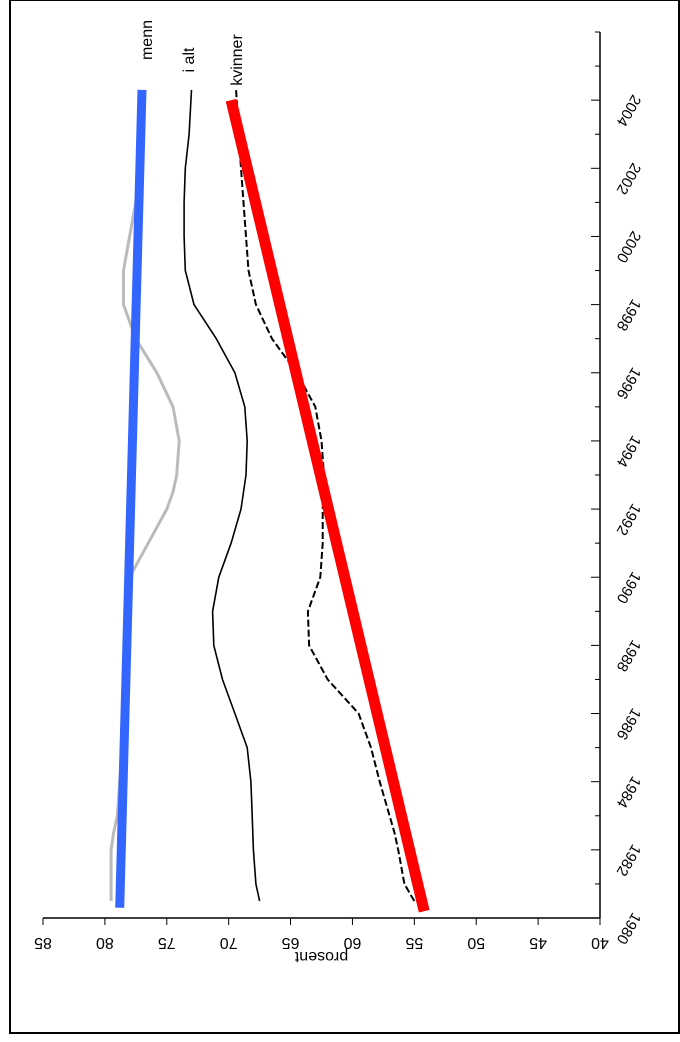 The image size is (680, 1042). What do you see at coordinates (105, 942) in the screenshot?
I see `y-tick-label: 80` at bounding box center [105, 942].